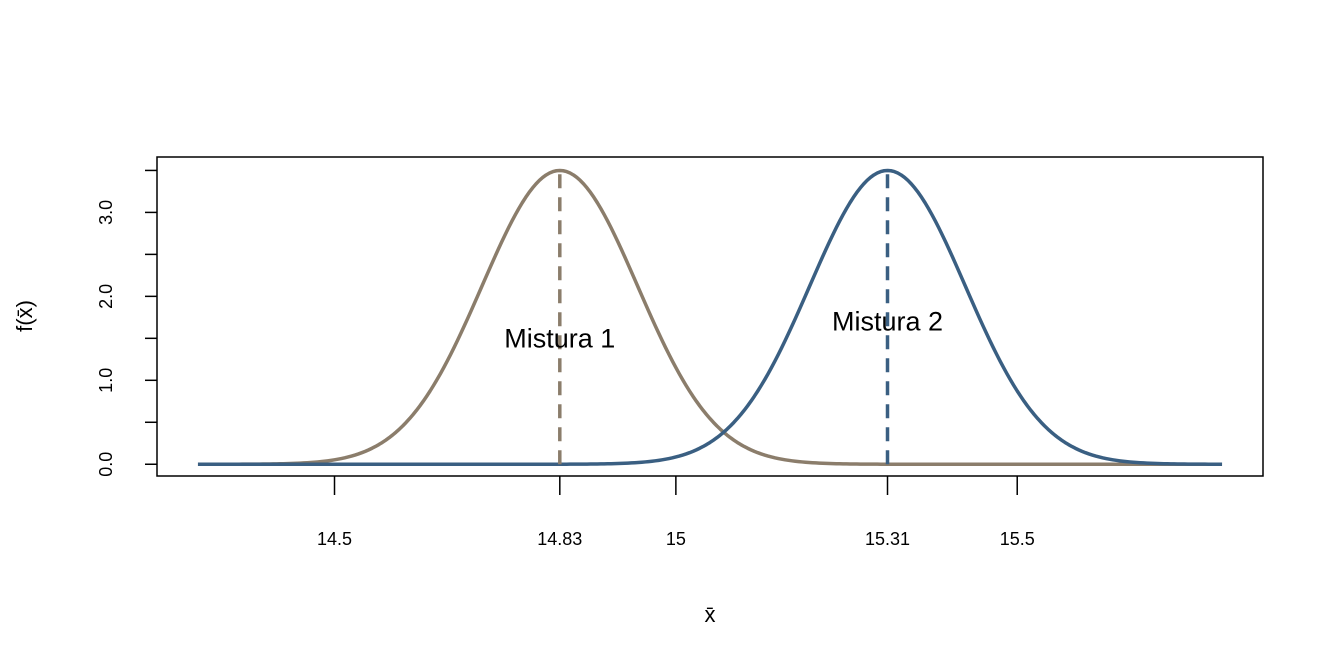 The height and width of the screenshot is (672, 1344). What do you see at coordinates (106, 464) in the screenshot?
I see `y-tick-label: 0.0` at bounding box center [106, 464].